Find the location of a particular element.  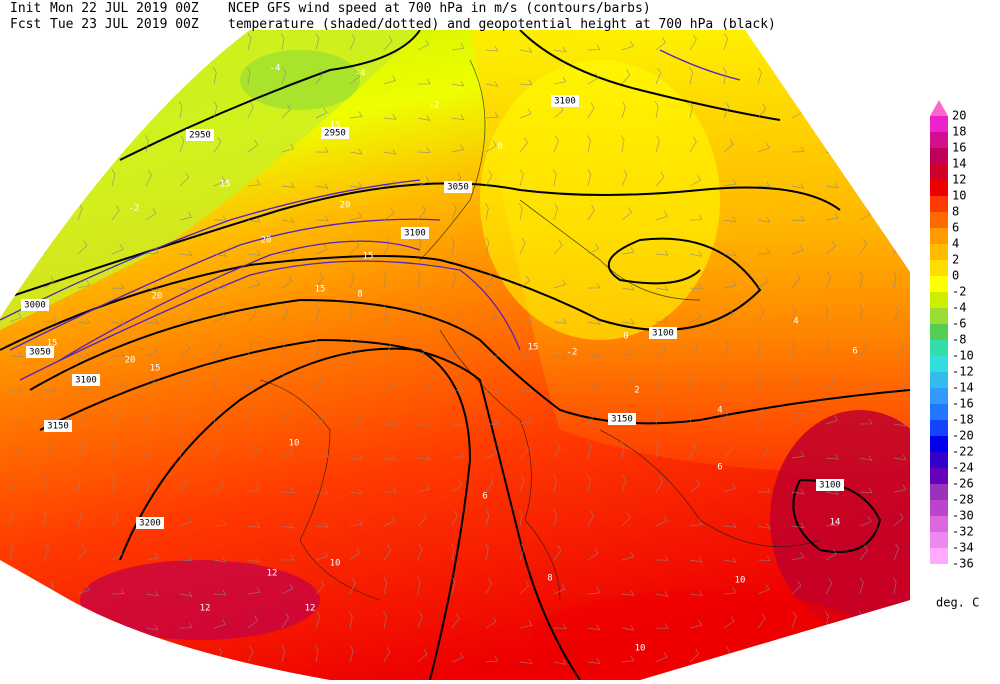

colorbar-label: 8 is located at coordinates (955, 212).